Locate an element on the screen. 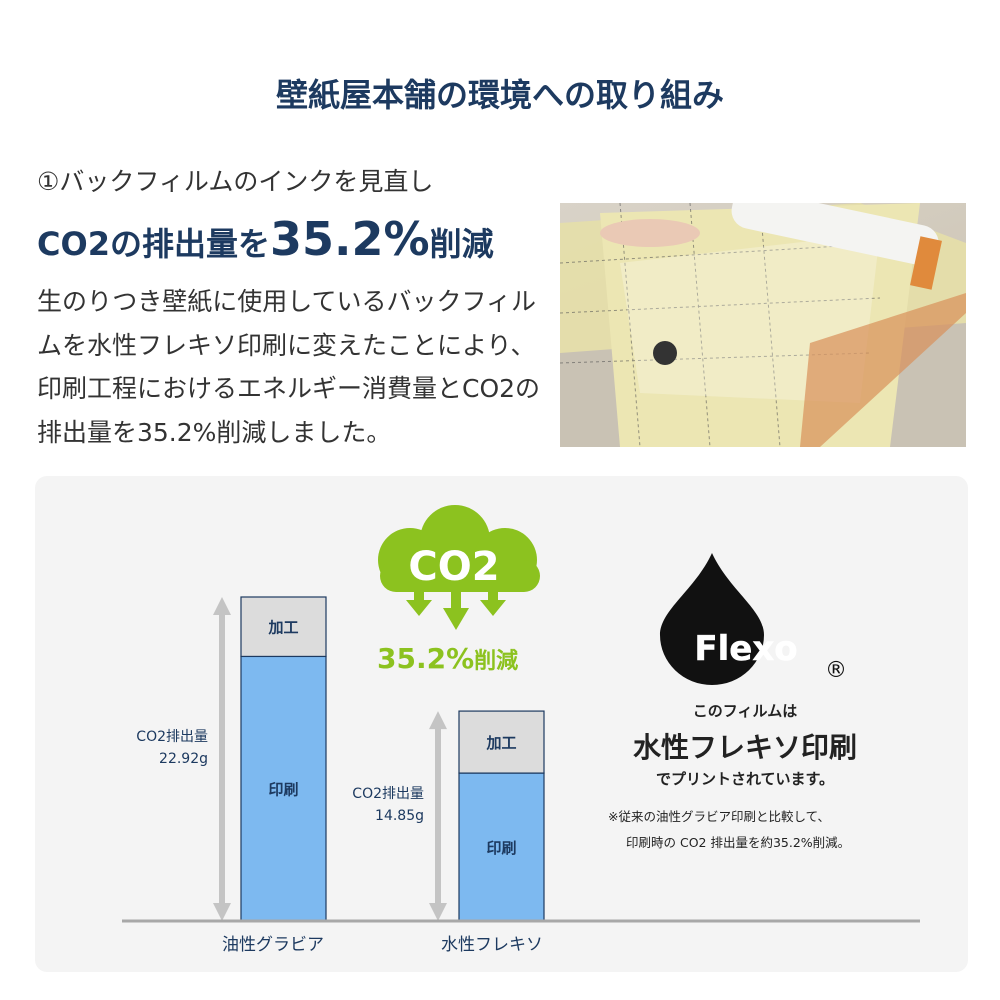  flexo-line2: 水性フレキソ印刷 is located at coordinates (744, 747).